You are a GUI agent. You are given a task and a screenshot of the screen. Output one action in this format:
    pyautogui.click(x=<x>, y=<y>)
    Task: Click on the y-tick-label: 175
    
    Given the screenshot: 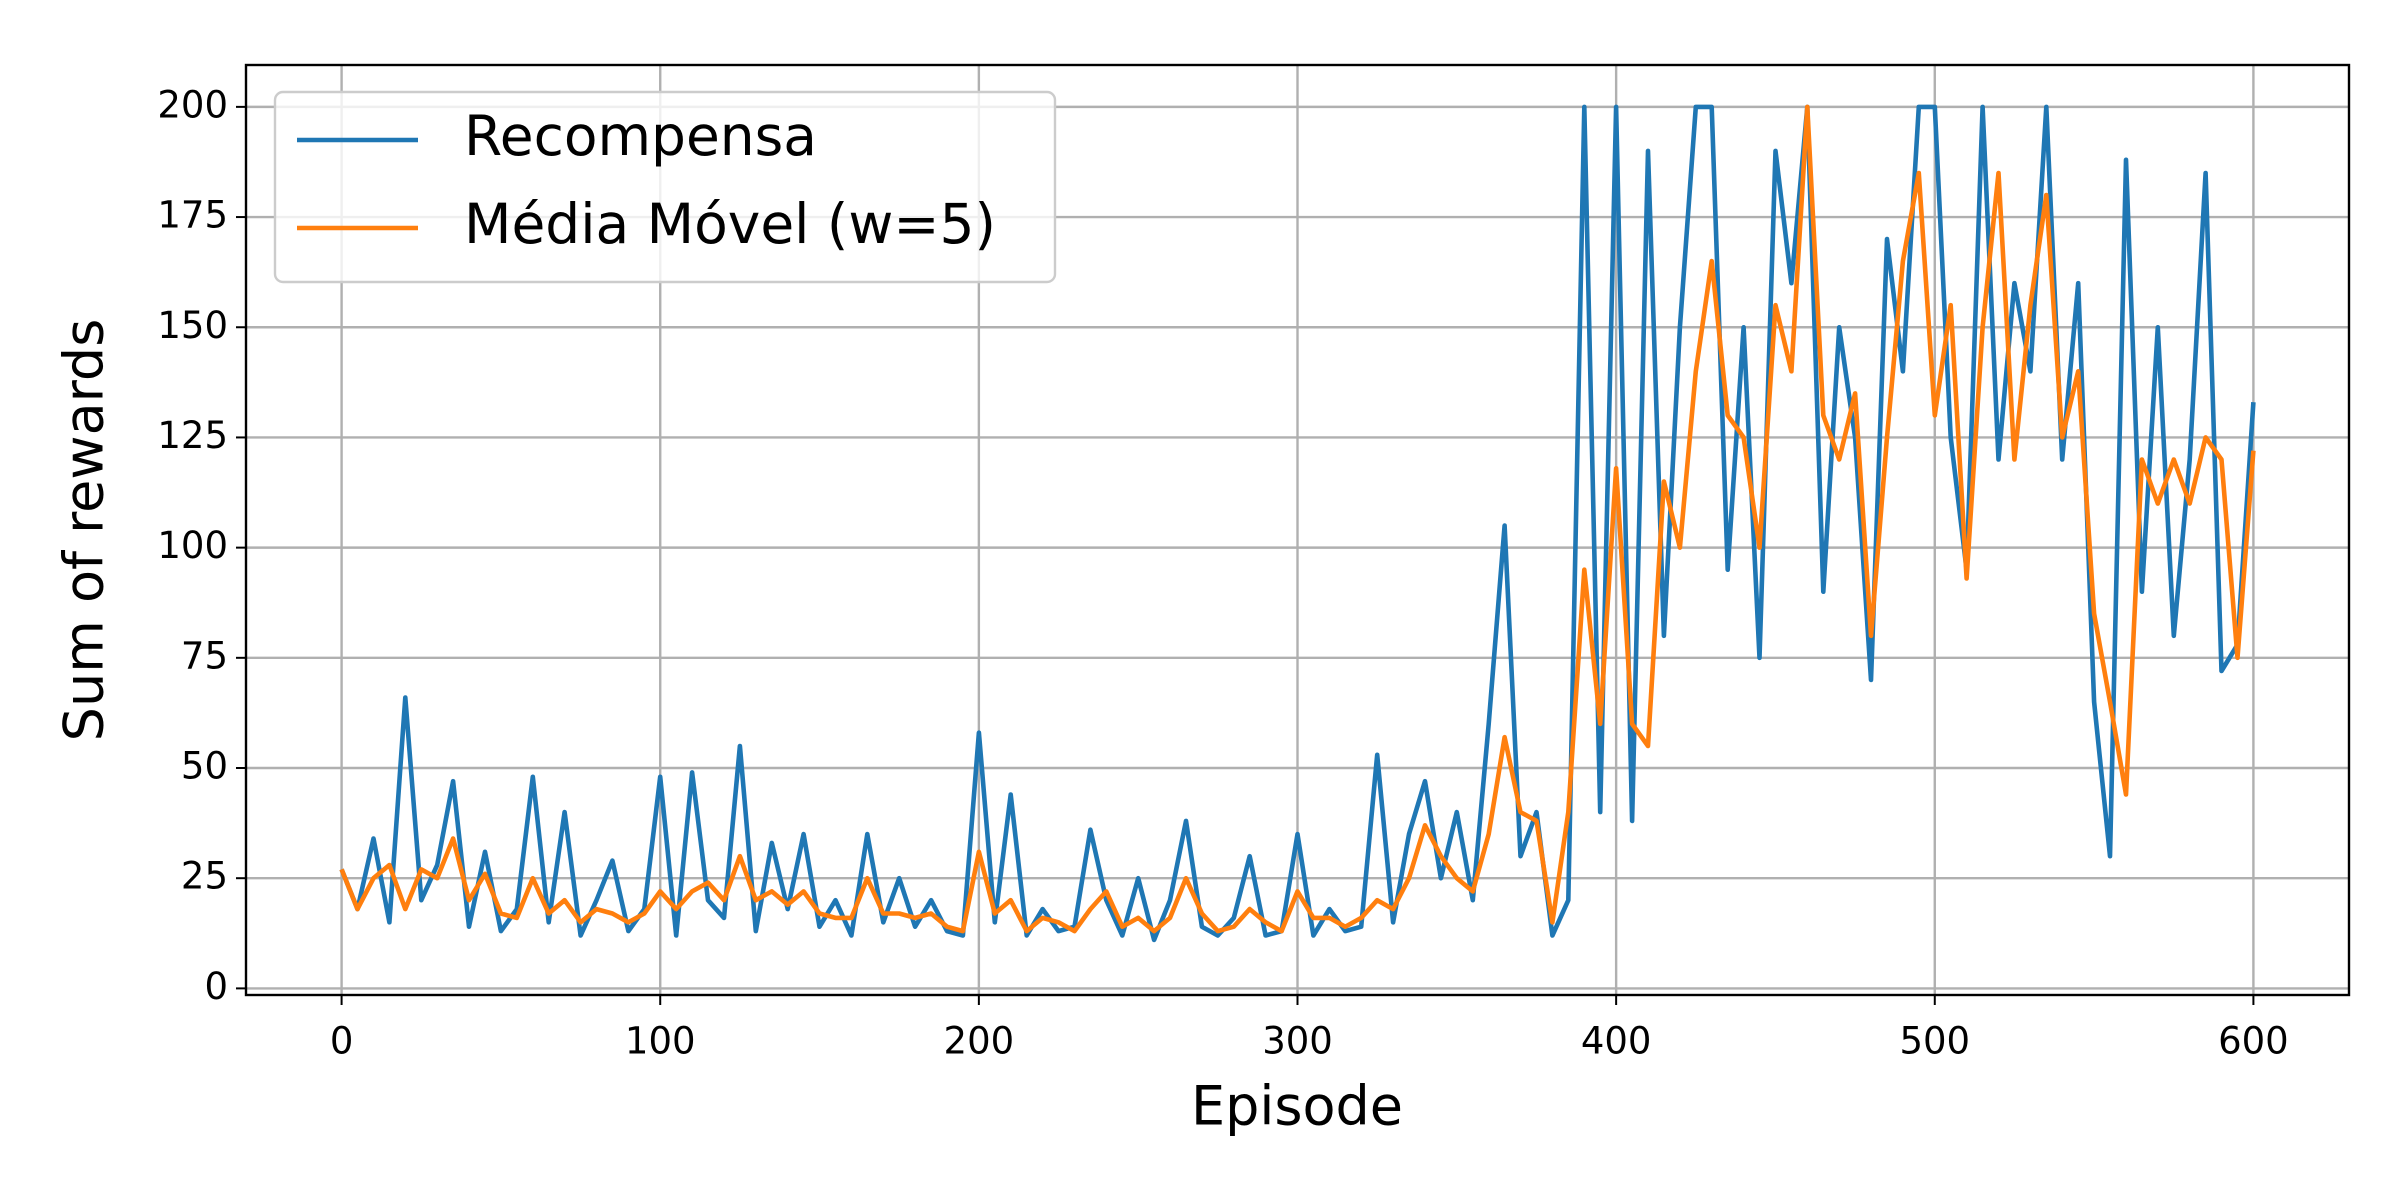 What is the action you would take?
    pyautogui.click(x=192, y=215)
    